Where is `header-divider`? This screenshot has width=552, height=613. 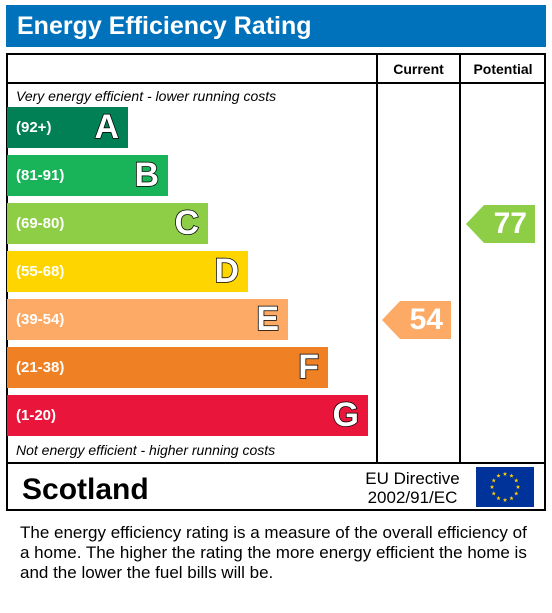
header-divider is located at coordinates (276, 83).